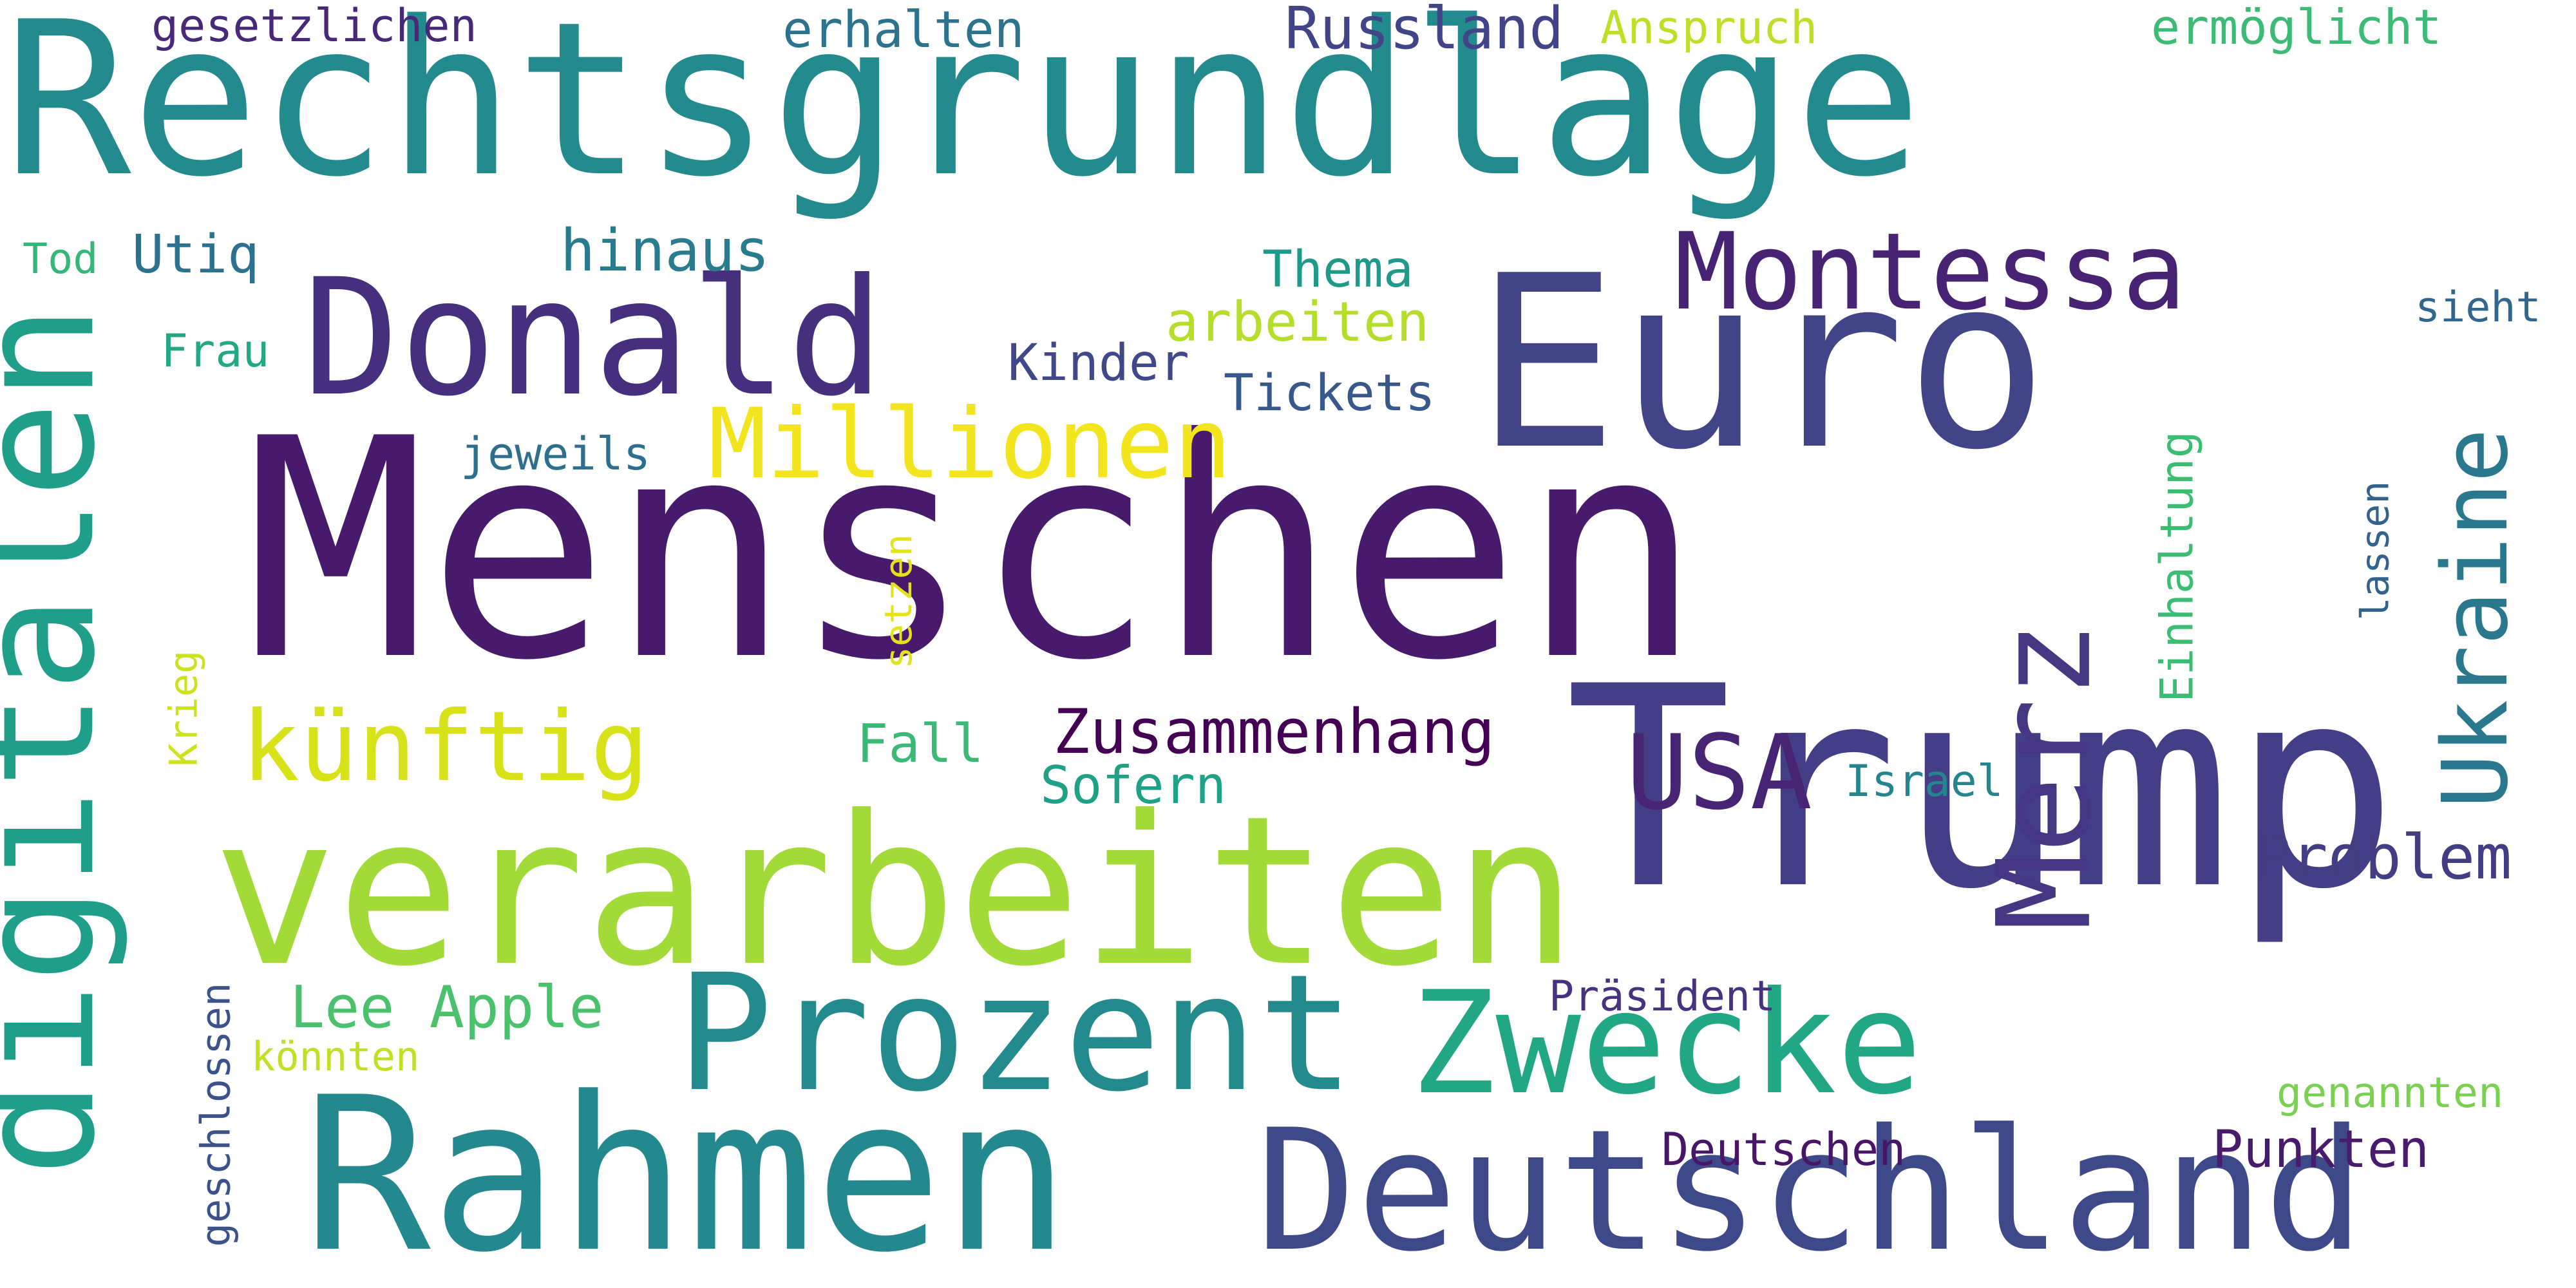 Image resolution: width=2576 pixels, height=1288 pixels. What do you see at coordinates (665, 251) in the screenshot?
I see `word-hinaus: hinaus` at bounding box center [665, 251].